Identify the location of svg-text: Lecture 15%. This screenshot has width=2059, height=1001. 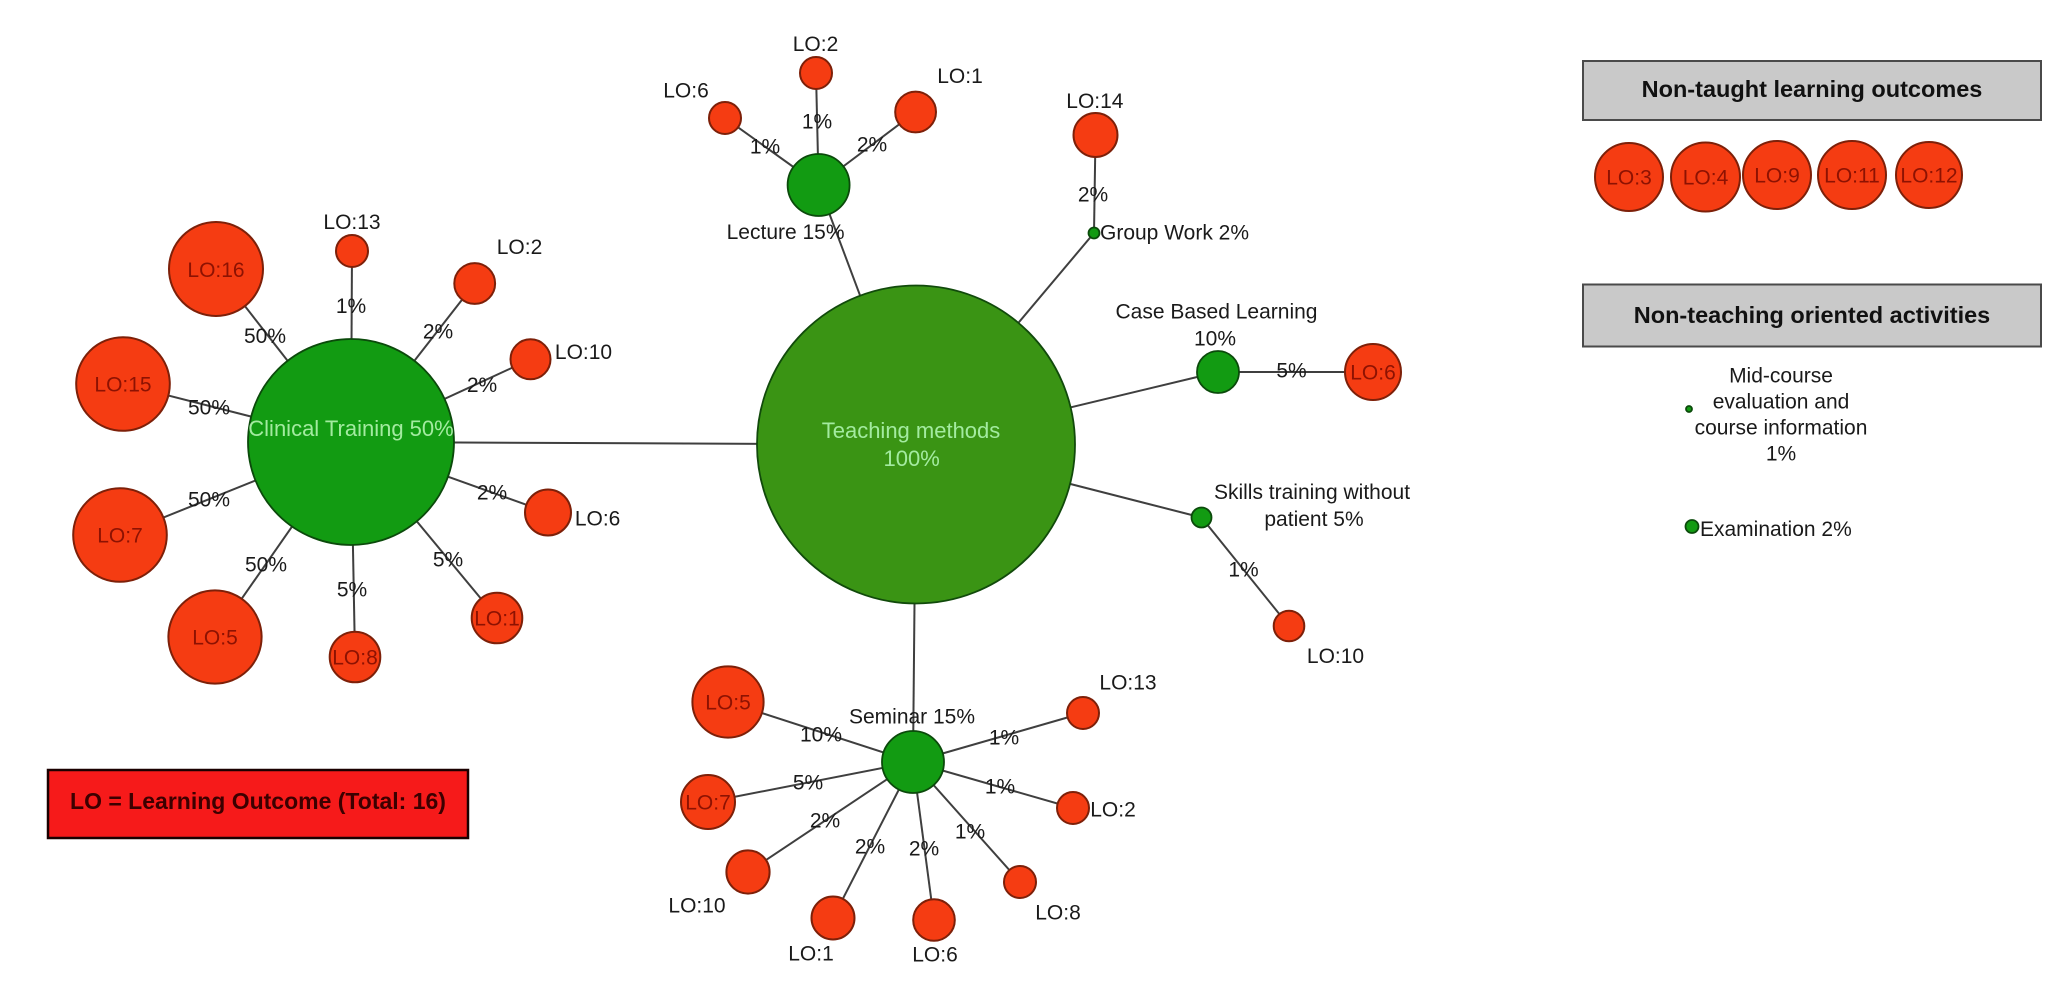
(786, 232).